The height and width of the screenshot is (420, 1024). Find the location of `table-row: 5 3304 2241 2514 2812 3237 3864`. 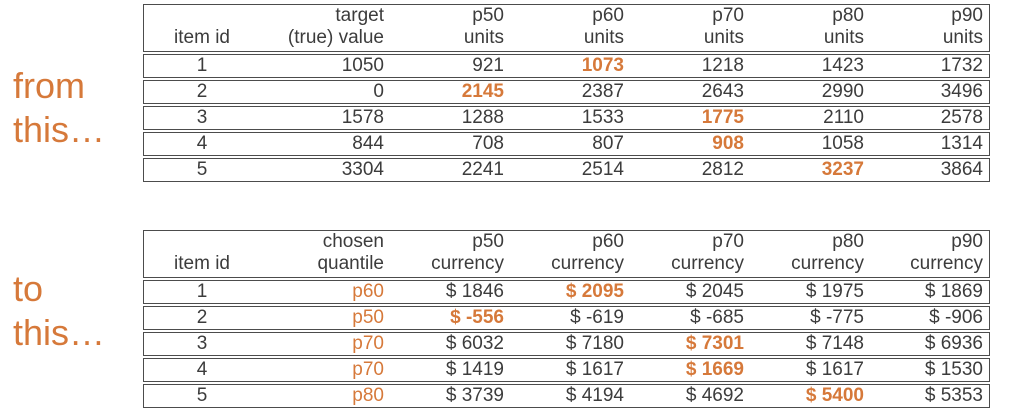

table-row: 5 3304 2241 2514 2812 3237 3864 is located at coordinates (566, 170).